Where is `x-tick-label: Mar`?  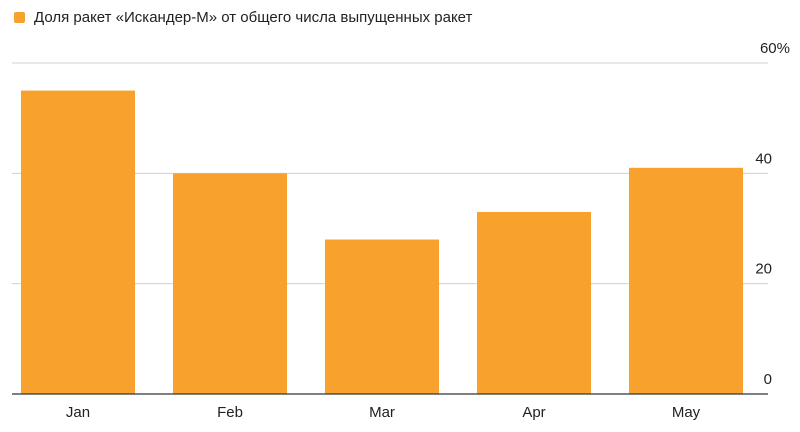
x-tick-label: Mar is located at coordinates (382, 412).